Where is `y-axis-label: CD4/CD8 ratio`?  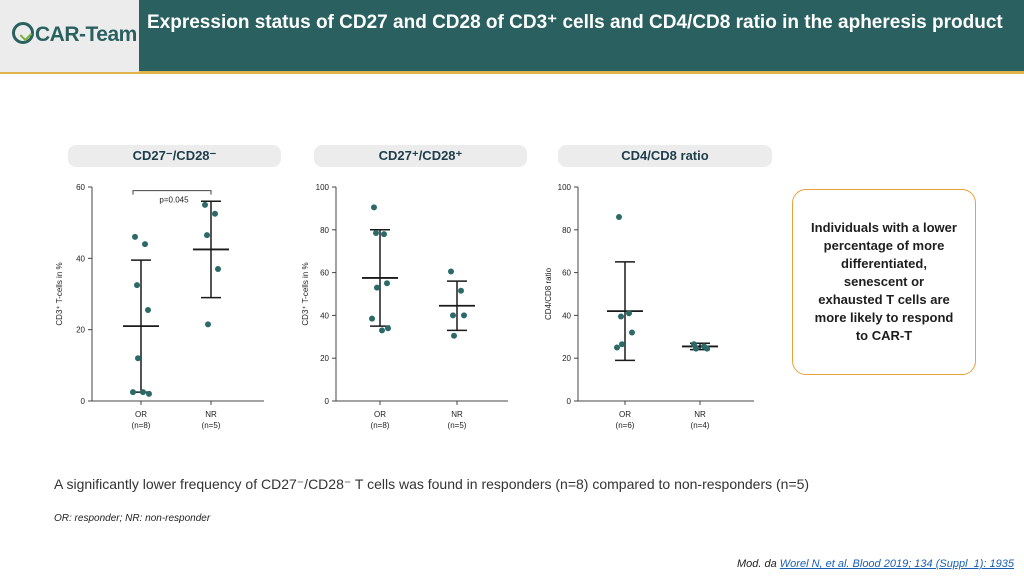
y-axis-label: CD4/CD8 ratio is located at coordinates (548, 293).